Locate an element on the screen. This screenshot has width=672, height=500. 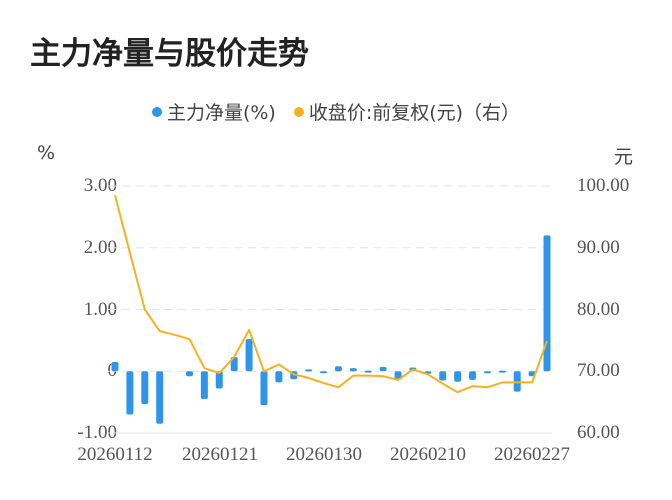
x-tick: 20260112 is located at coordinates (115, 454).